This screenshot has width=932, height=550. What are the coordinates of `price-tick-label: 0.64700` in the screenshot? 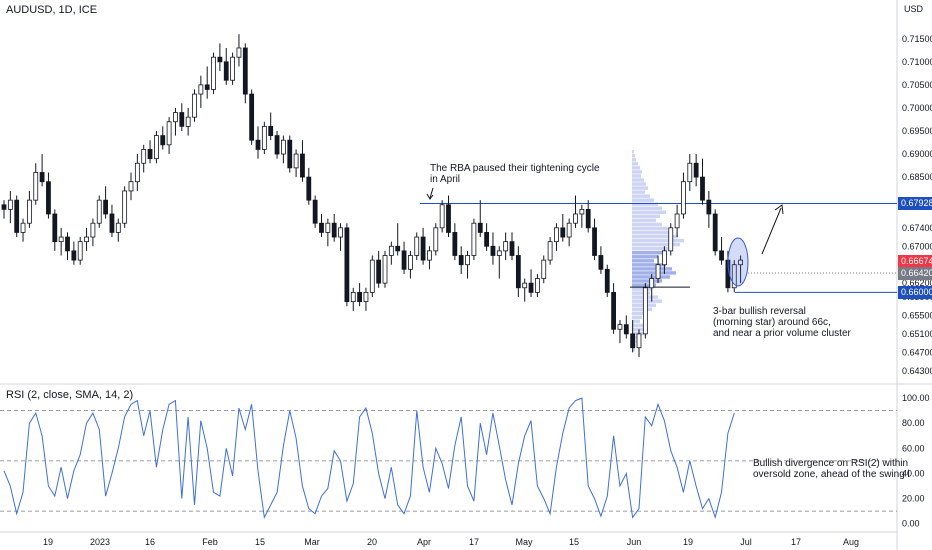 It's located at (917, 352).